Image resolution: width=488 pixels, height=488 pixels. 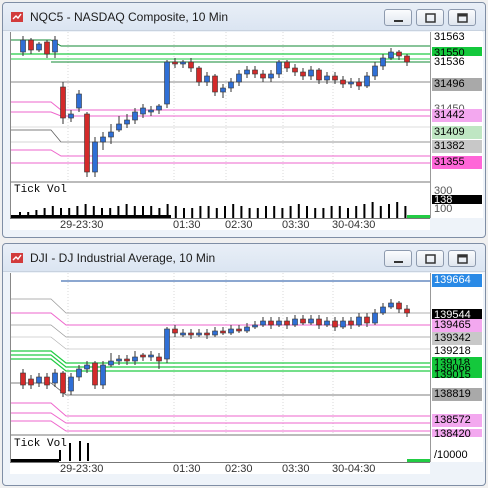 I want to click on time-label: 30-04:30, so click(x=354, y=225).